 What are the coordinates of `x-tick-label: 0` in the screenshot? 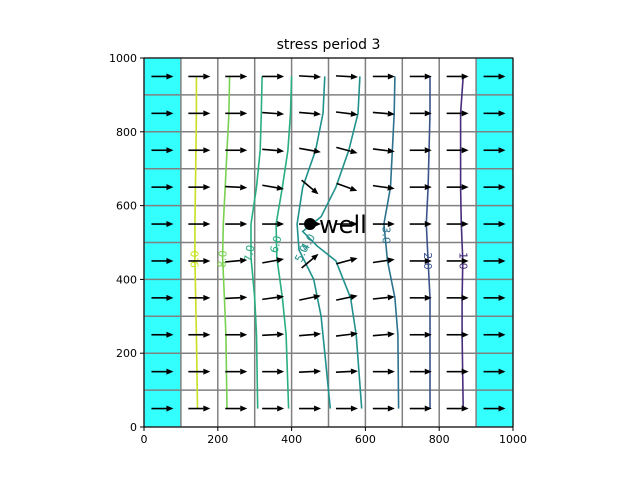 It's located at (144, 439).